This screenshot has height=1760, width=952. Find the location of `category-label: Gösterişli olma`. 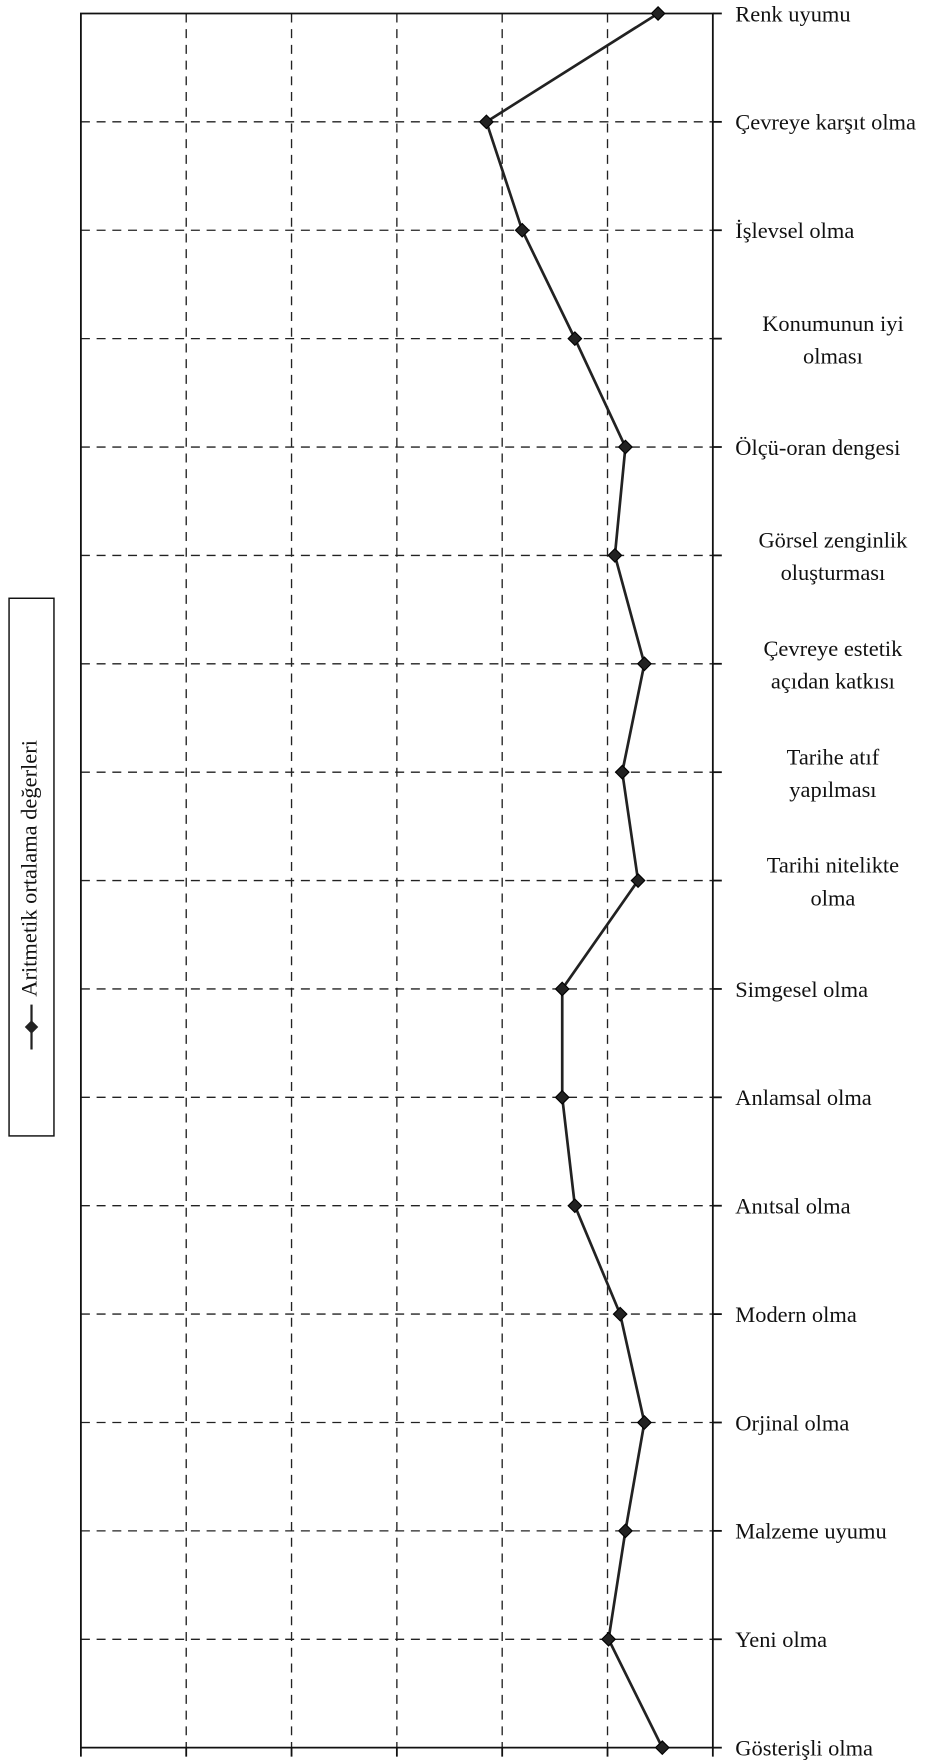

category-label: Gösterişli olma is located at coordinates (804, 1748).